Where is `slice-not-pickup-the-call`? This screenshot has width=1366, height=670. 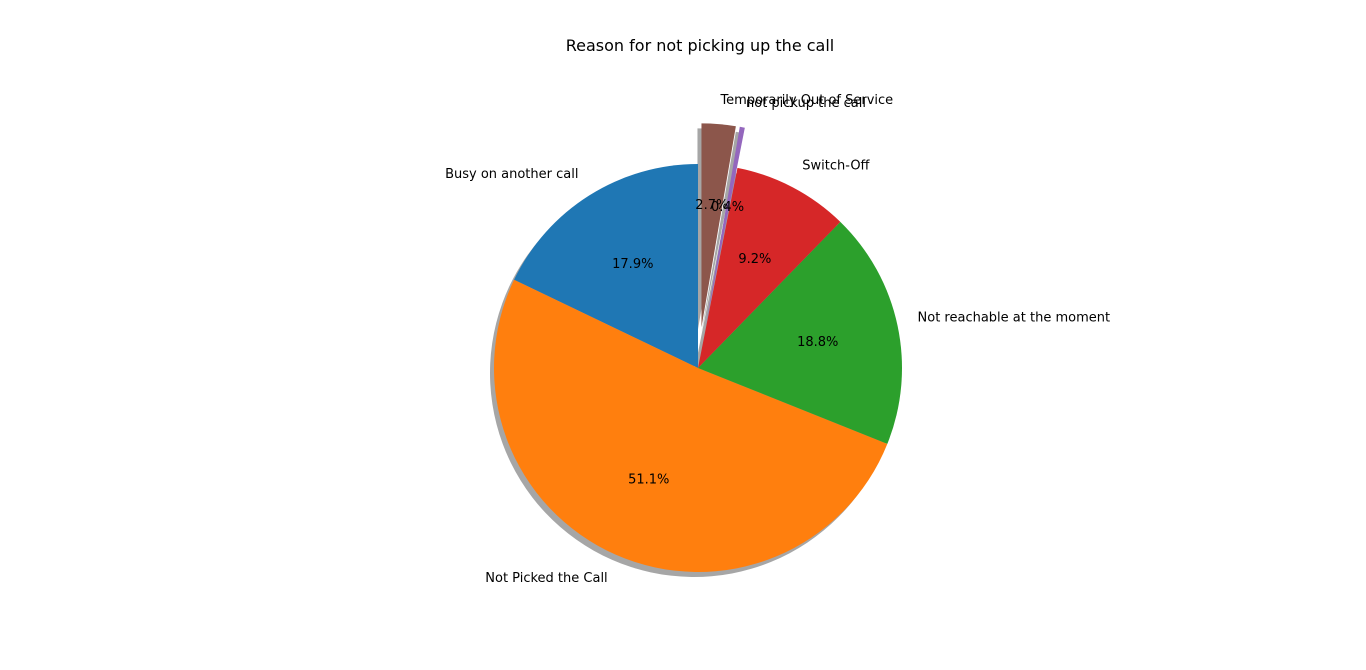 slice-not-pickup-the-call is located at coordinates (725, 227).